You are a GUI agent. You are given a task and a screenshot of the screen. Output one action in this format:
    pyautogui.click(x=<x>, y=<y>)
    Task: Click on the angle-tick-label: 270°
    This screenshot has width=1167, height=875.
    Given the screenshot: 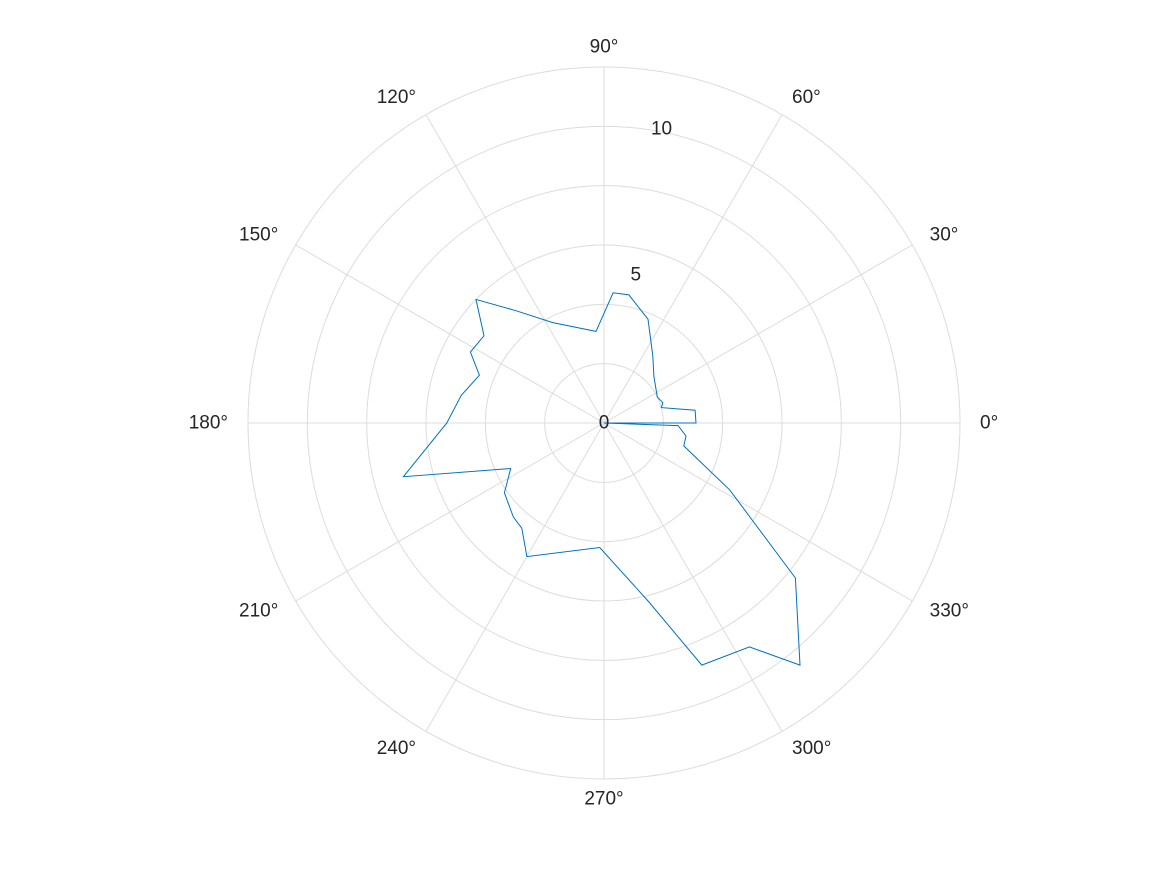 What is the action you would take?
    pyautogui.click(x=603, y=799)
    